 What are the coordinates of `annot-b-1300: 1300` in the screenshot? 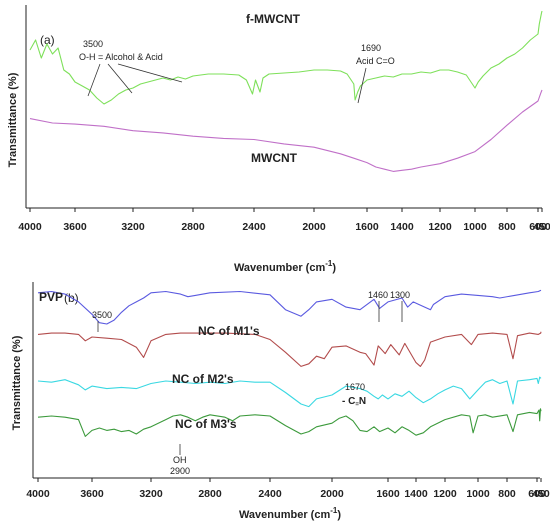 It's located at (400, 295).